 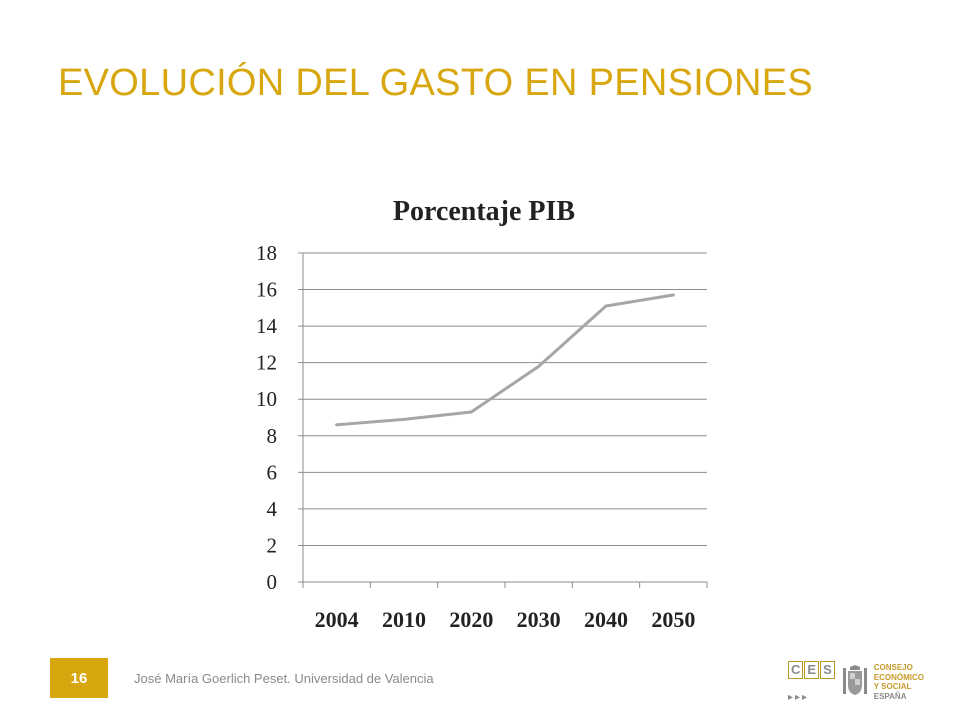 What do you see at coordinates (673, 619) in the screenshot?
I see `x-tick-label: 2050` at bounding box center [673, 619].